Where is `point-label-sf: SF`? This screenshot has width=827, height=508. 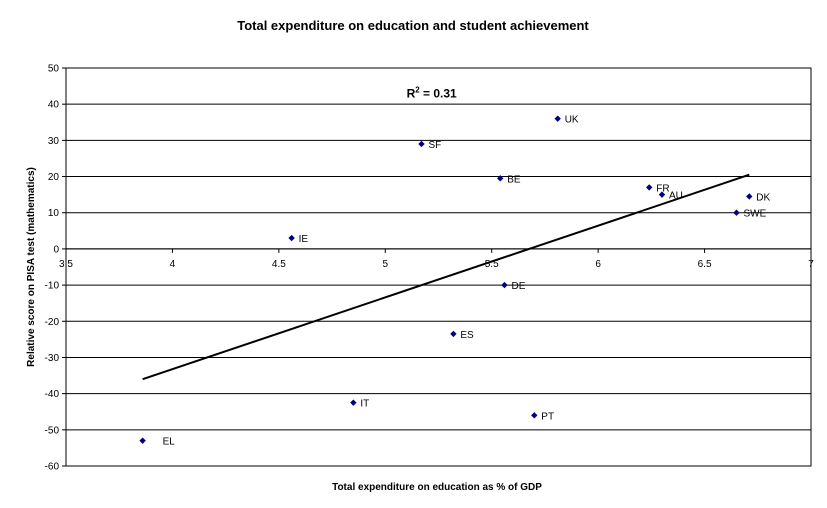 point-label-sf: SF is located at coordinates (434, 145).